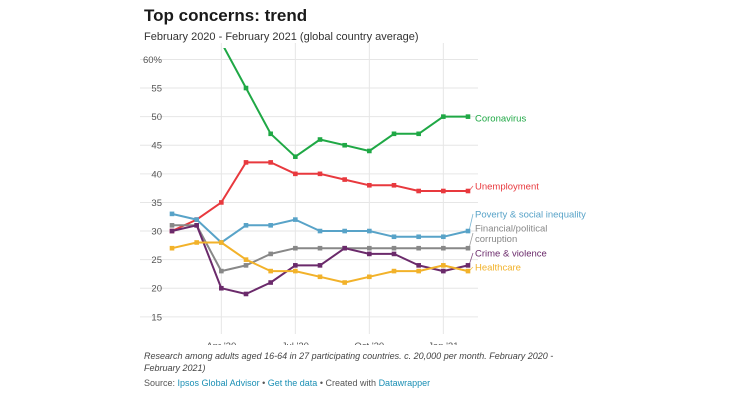  I want to click on chart-title: Top concerns: trend, so click(226, 15).